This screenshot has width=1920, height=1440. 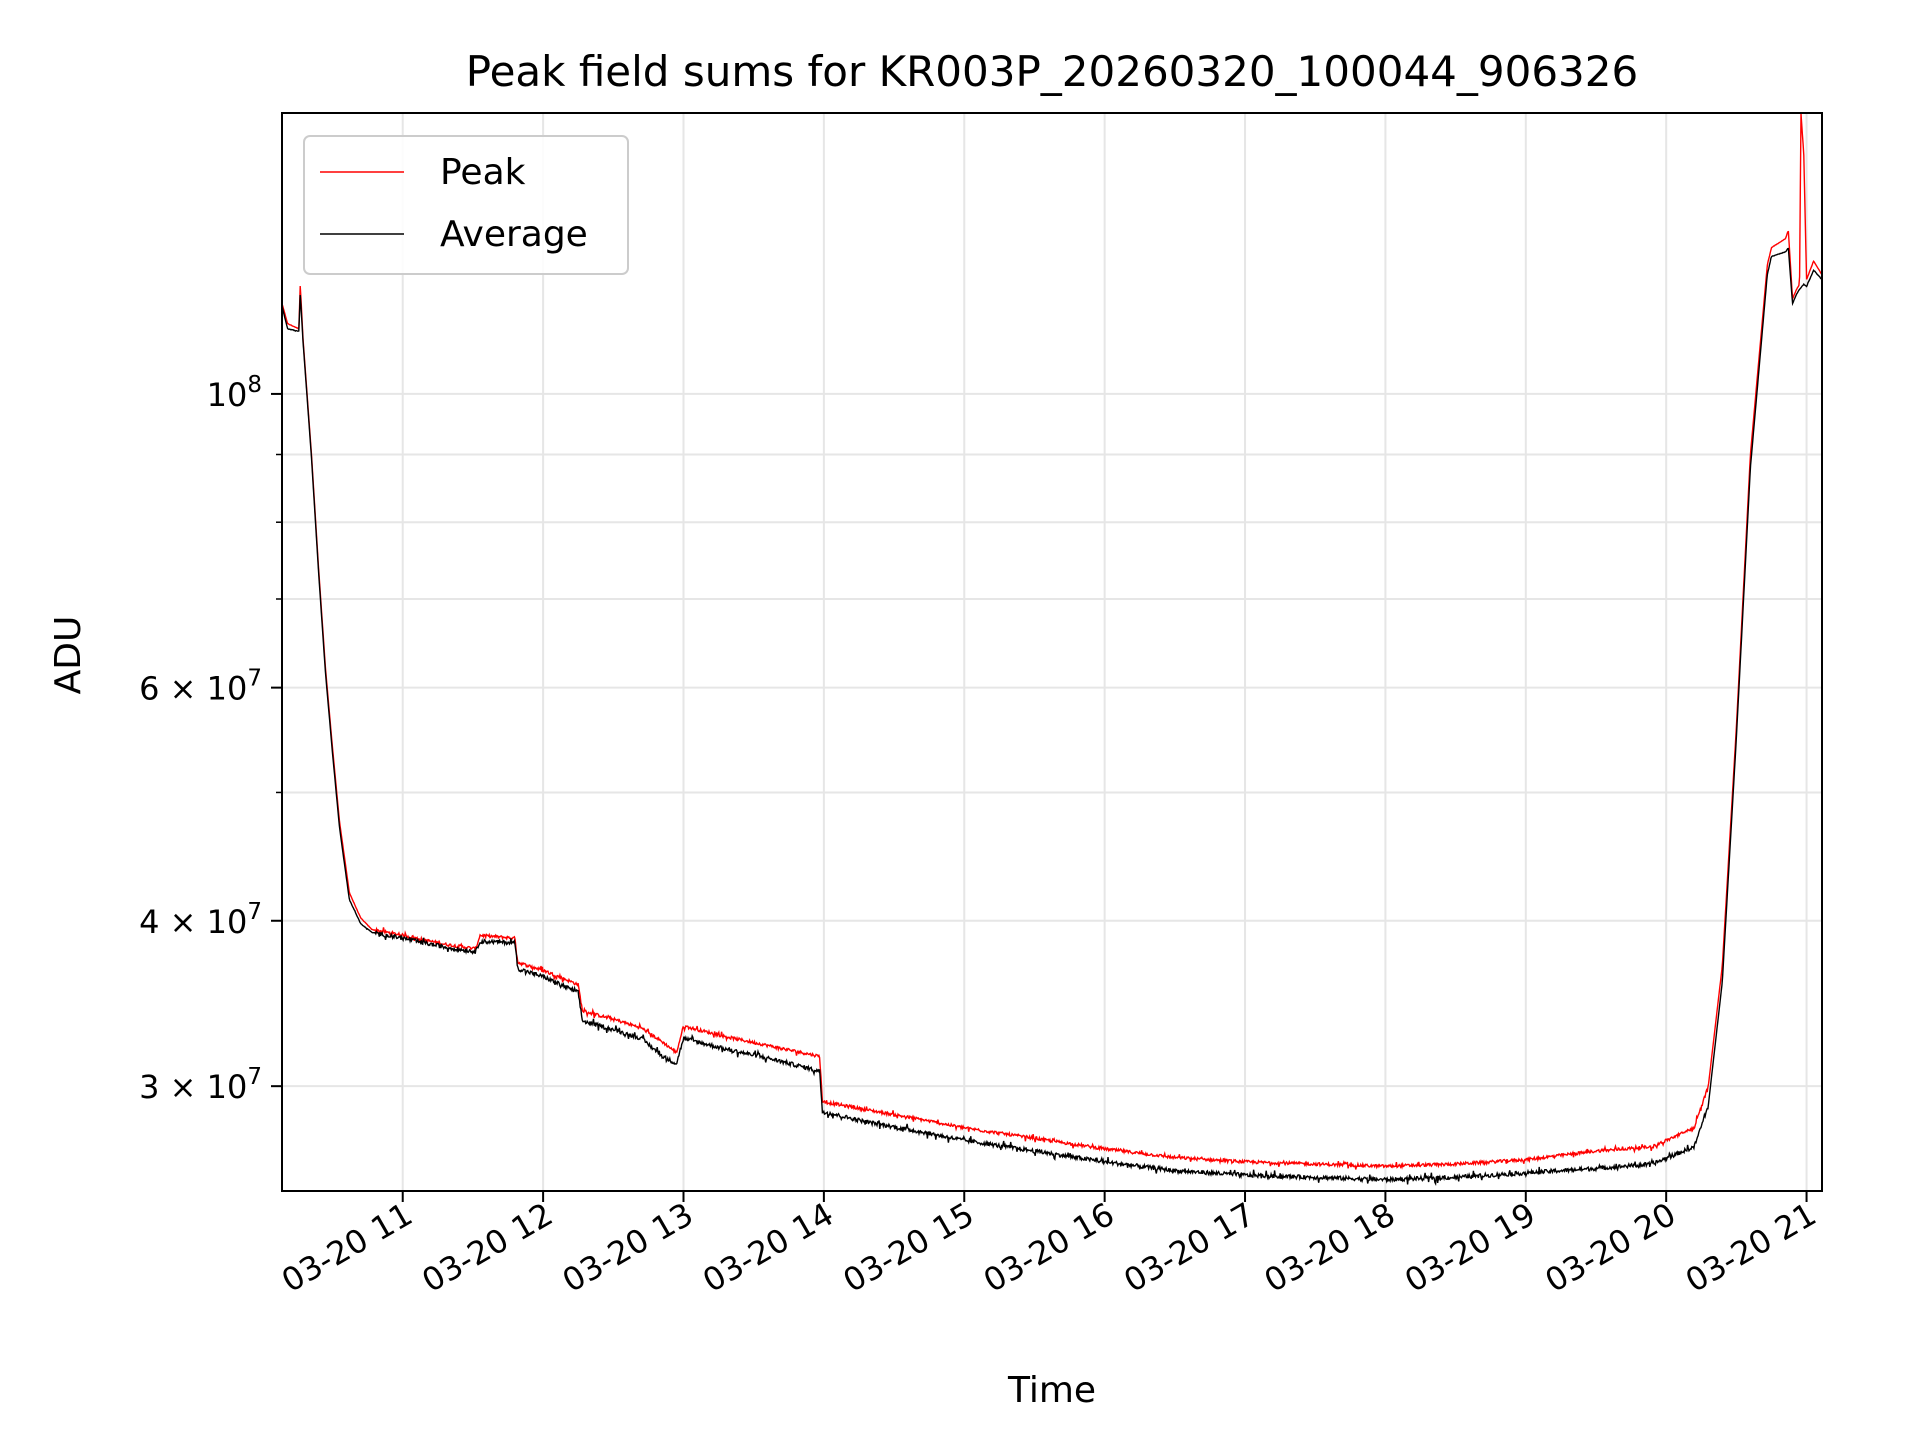 What do you see at coordinates (483, 172) in the screenshot?
I see `legend-label-peak: Peak` at bounding box center [483, 172].